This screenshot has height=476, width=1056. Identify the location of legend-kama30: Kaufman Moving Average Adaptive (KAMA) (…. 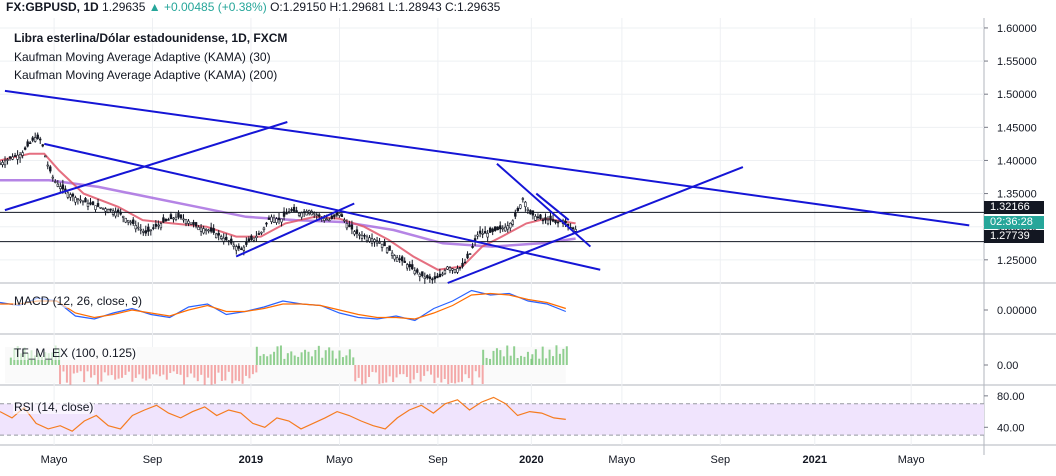
(142, 57).